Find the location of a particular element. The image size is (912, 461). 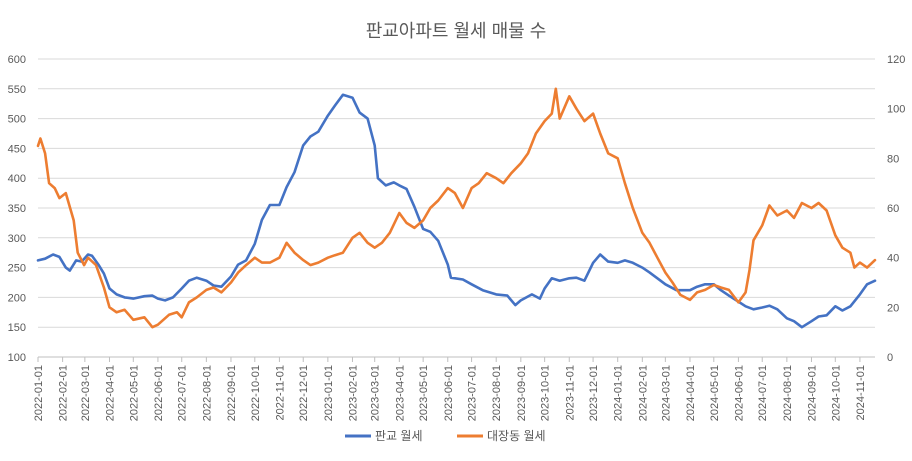

x-tick-label: 2023-06-01 is located at coordinates (449, 393).